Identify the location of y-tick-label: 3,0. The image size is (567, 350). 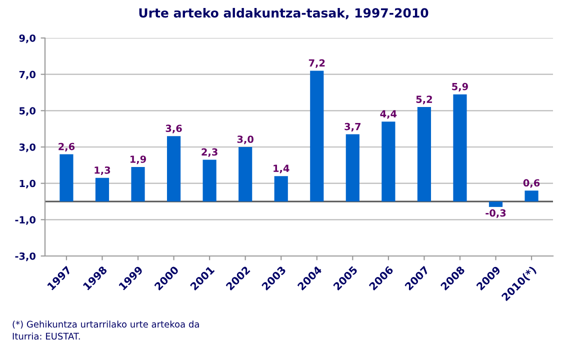
(27, 147).